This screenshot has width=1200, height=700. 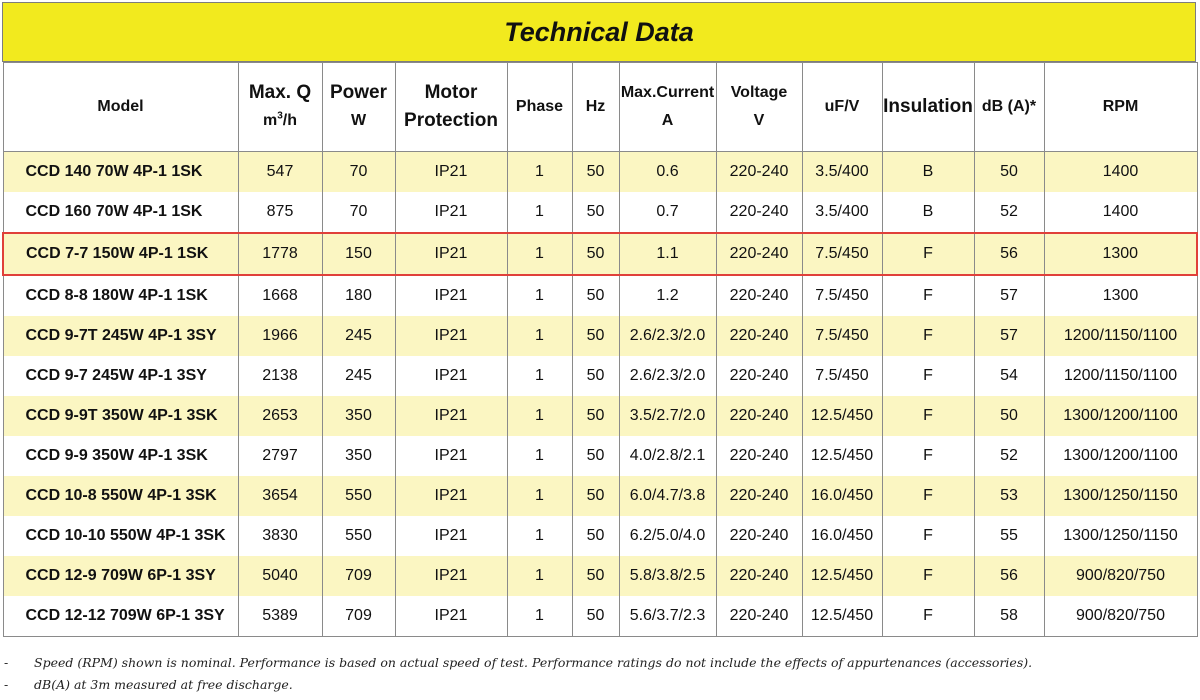 I want to click on max-current-cell: 3.5/2.7/2.0, so click(x=667, y=416).